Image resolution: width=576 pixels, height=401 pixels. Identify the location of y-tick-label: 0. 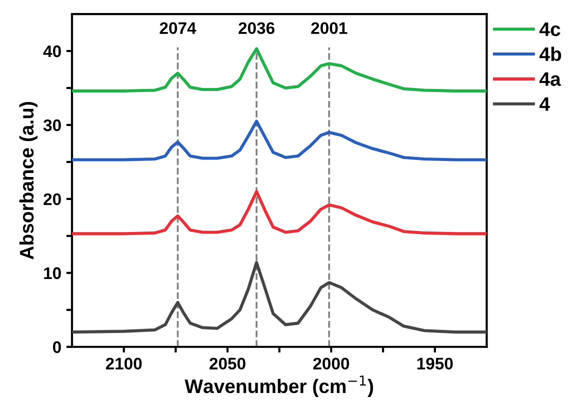
(56, 347).